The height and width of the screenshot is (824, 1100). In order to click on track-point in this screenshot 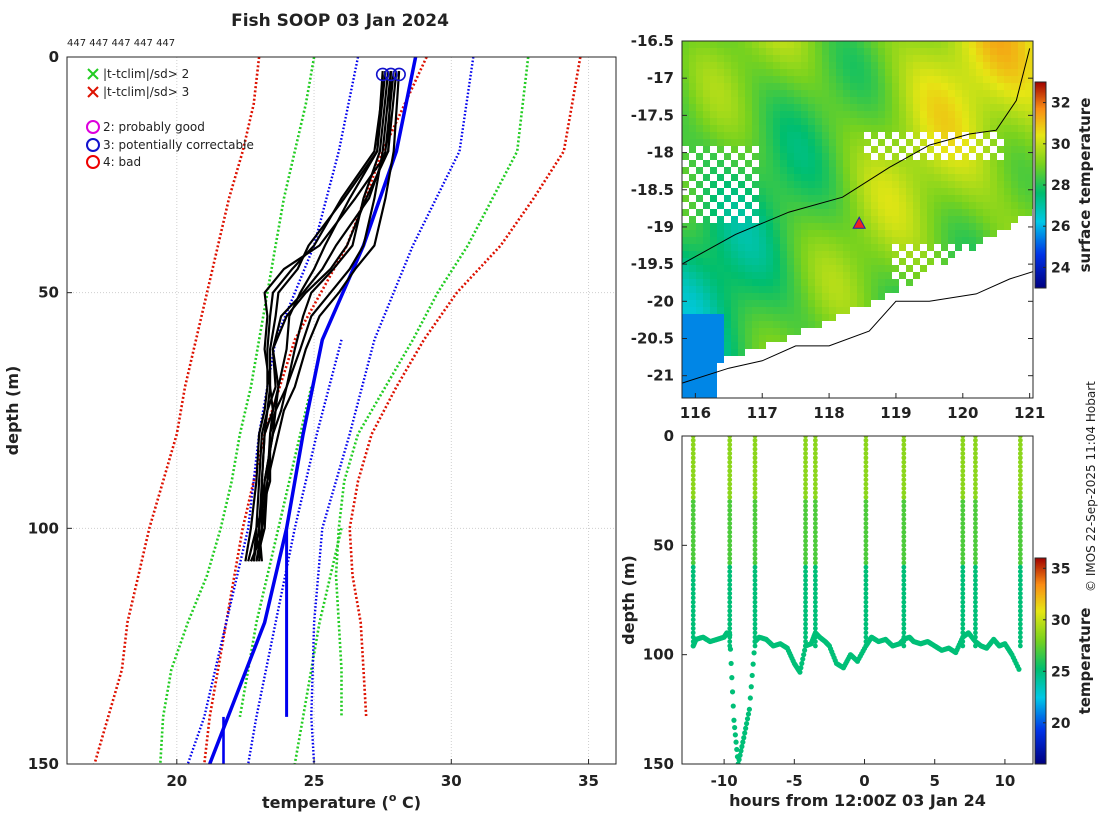, I will do `click(752, 675)`.